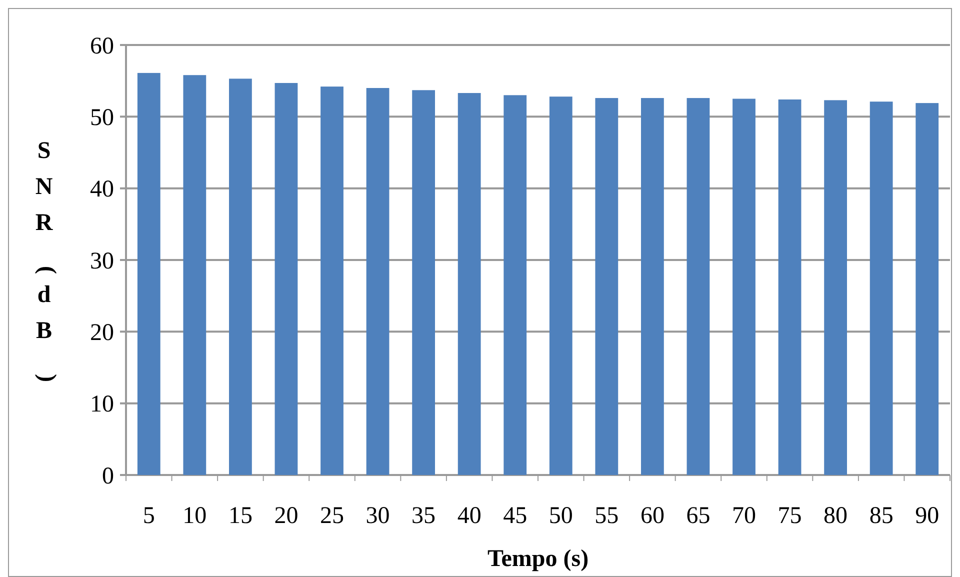 The height and width of the screenshot is (577, 960). I want to click on x-tick-label: 5, so click(148, 516).